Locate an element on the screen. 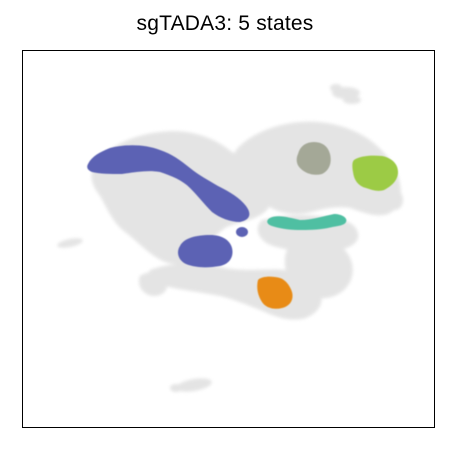 This screenshot has width=450, height=450. chart-title: sgTADA3: 5 states is located at coordinates (225, 23).